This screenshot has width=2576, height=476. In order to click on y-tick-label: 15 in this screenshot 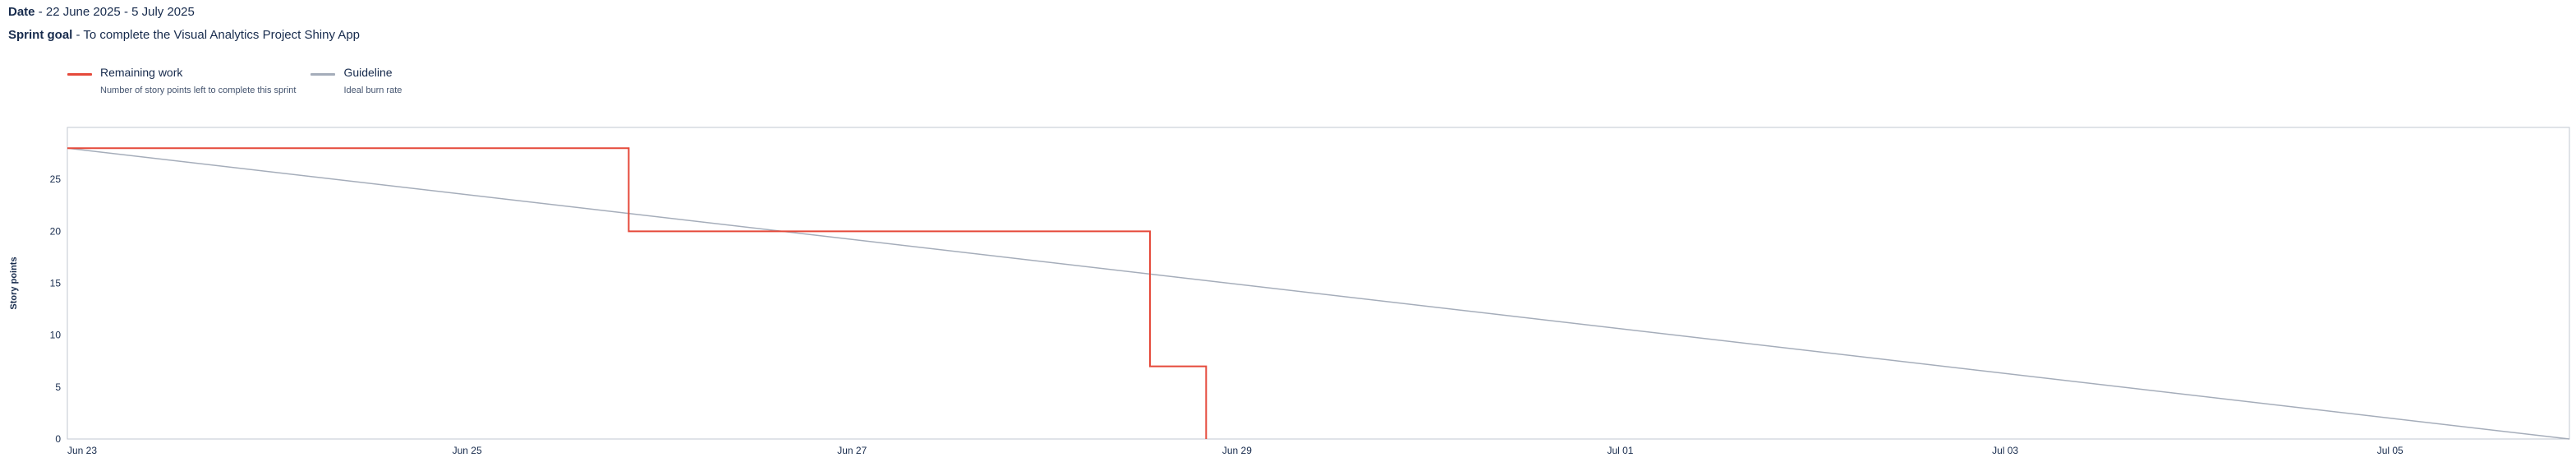, I will do `click(56, 283)`.